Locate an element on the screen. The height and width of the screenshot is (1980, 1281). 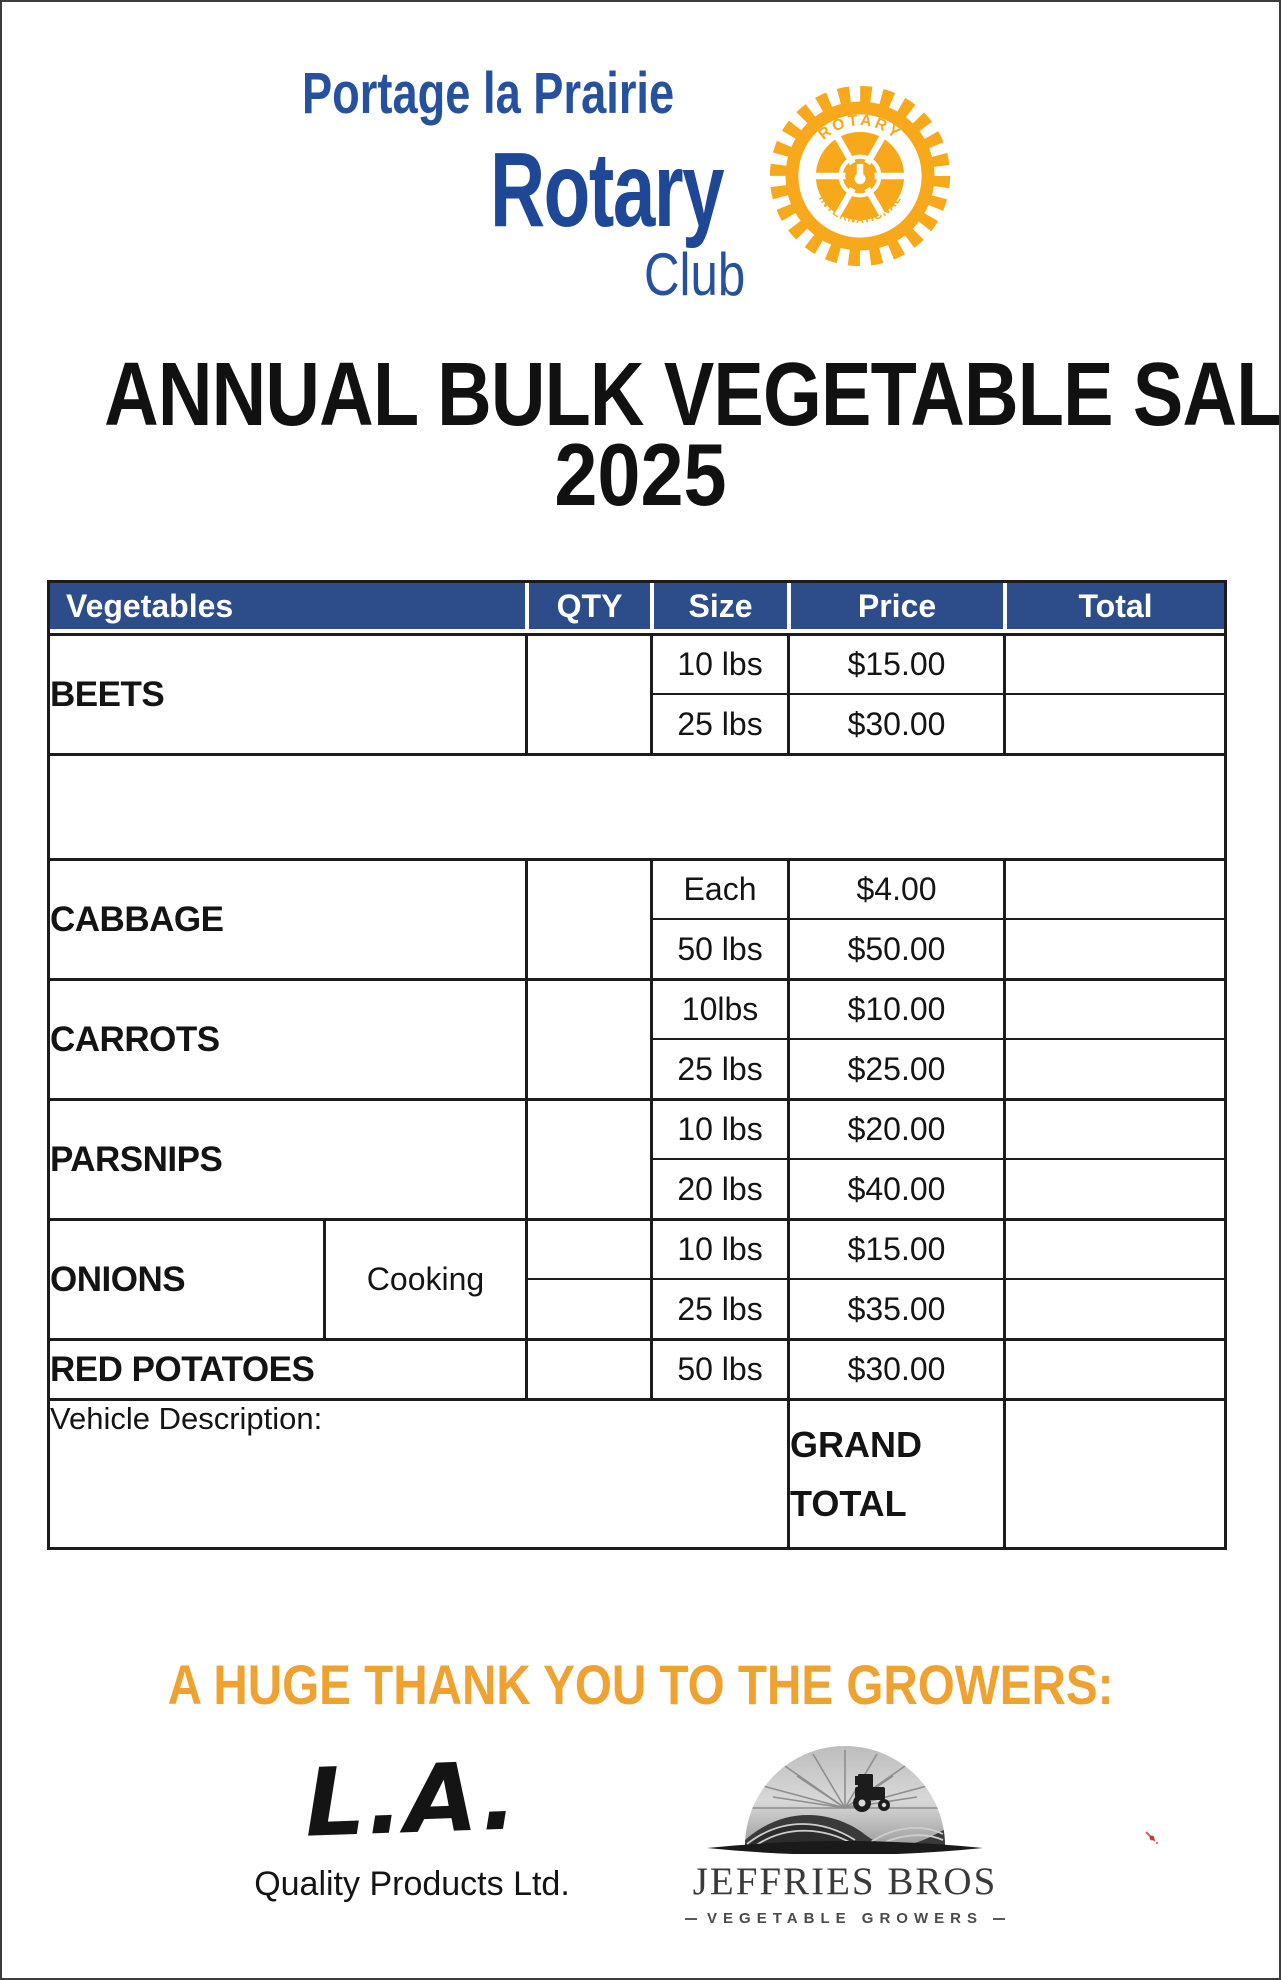
table-row-beets-1: BEETS 10 lbs $15.00 is located at coordinates (637, 693).